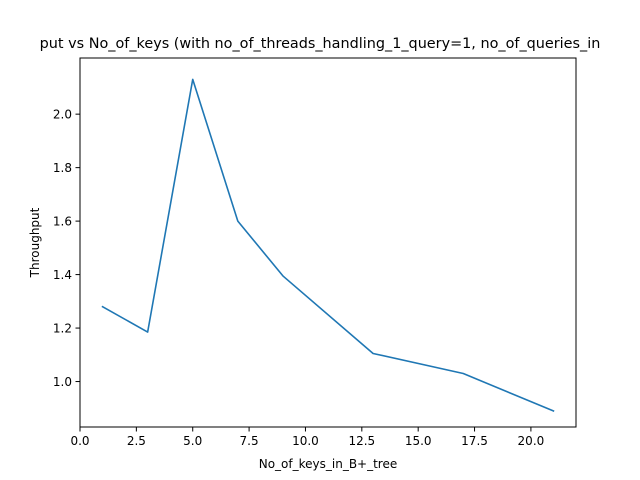 The image size is (640, 480). Describe the element at coordinates (474, 441) in the screenshot. I see `x-tick-label: 17.5` at that location.